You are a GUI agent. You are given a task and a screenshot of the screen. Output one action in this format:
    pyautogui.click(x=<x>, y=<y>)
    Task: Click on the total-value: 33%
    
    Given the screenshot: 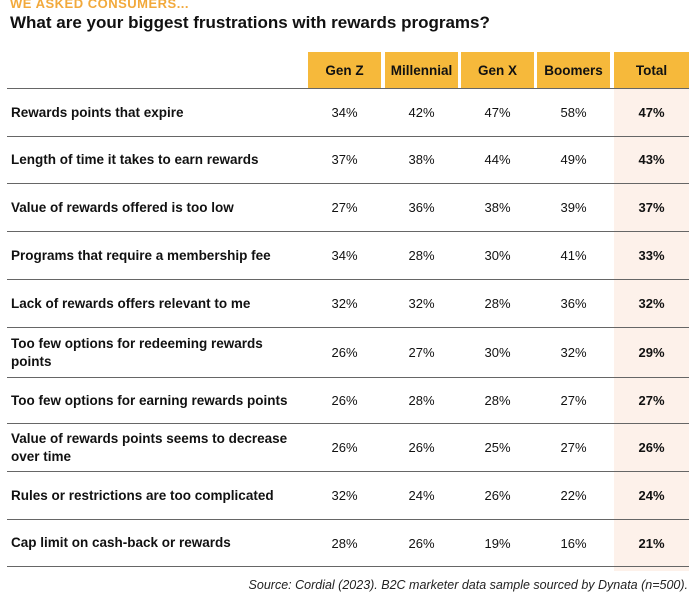 What is the action you would take?
    pyautogui.click(x=651, y=255)
    